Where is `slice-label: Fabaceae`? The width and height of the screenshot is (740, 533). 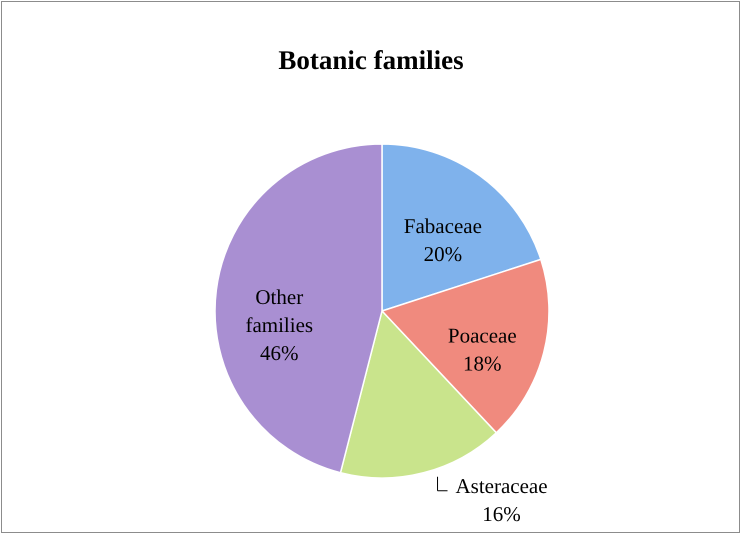
slice-label: Fabaceae is located at coordinates (443, 226).